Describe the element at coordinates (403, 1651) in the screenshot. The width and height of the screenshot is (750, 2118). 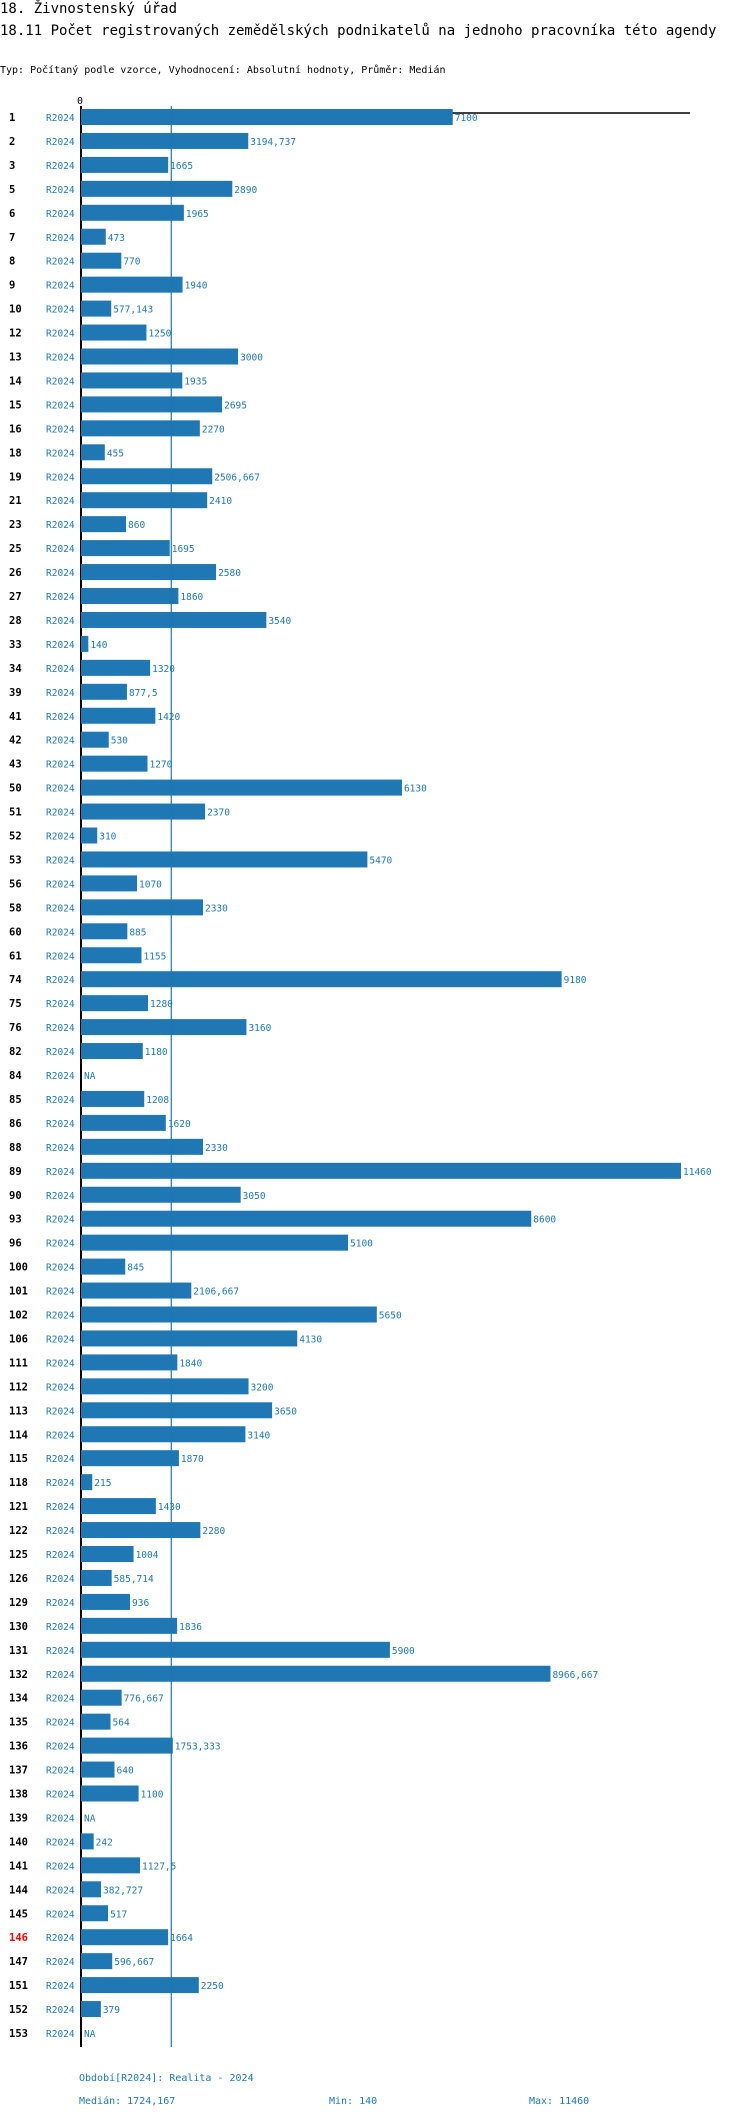
I see `value-label: 5900` at that location.